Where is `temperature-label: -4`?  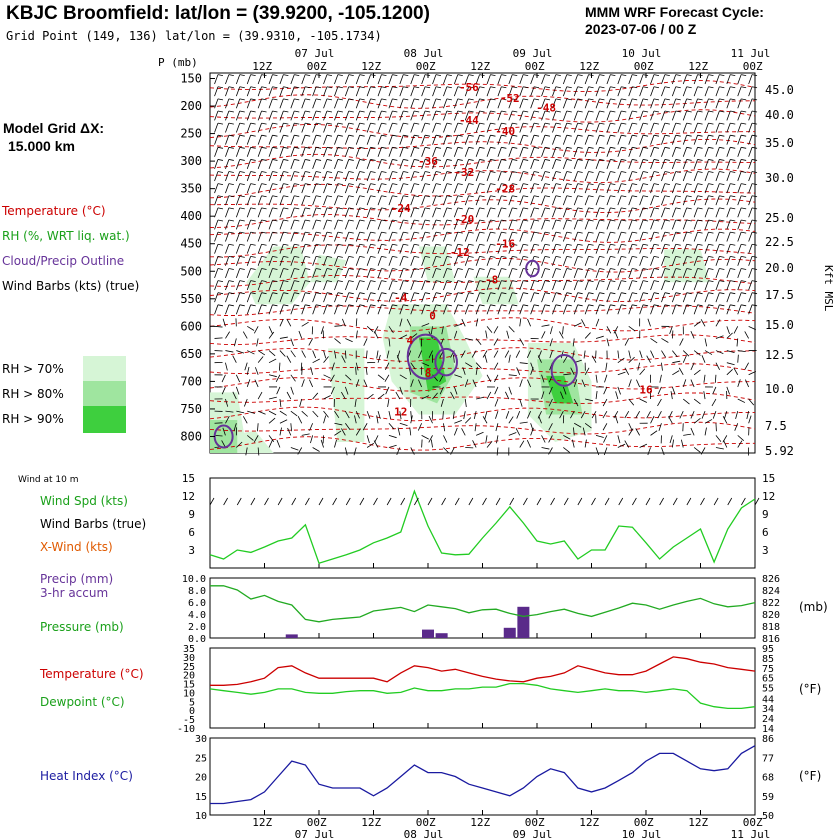 temperature-label: -4 is located at coordinates (401, 298).